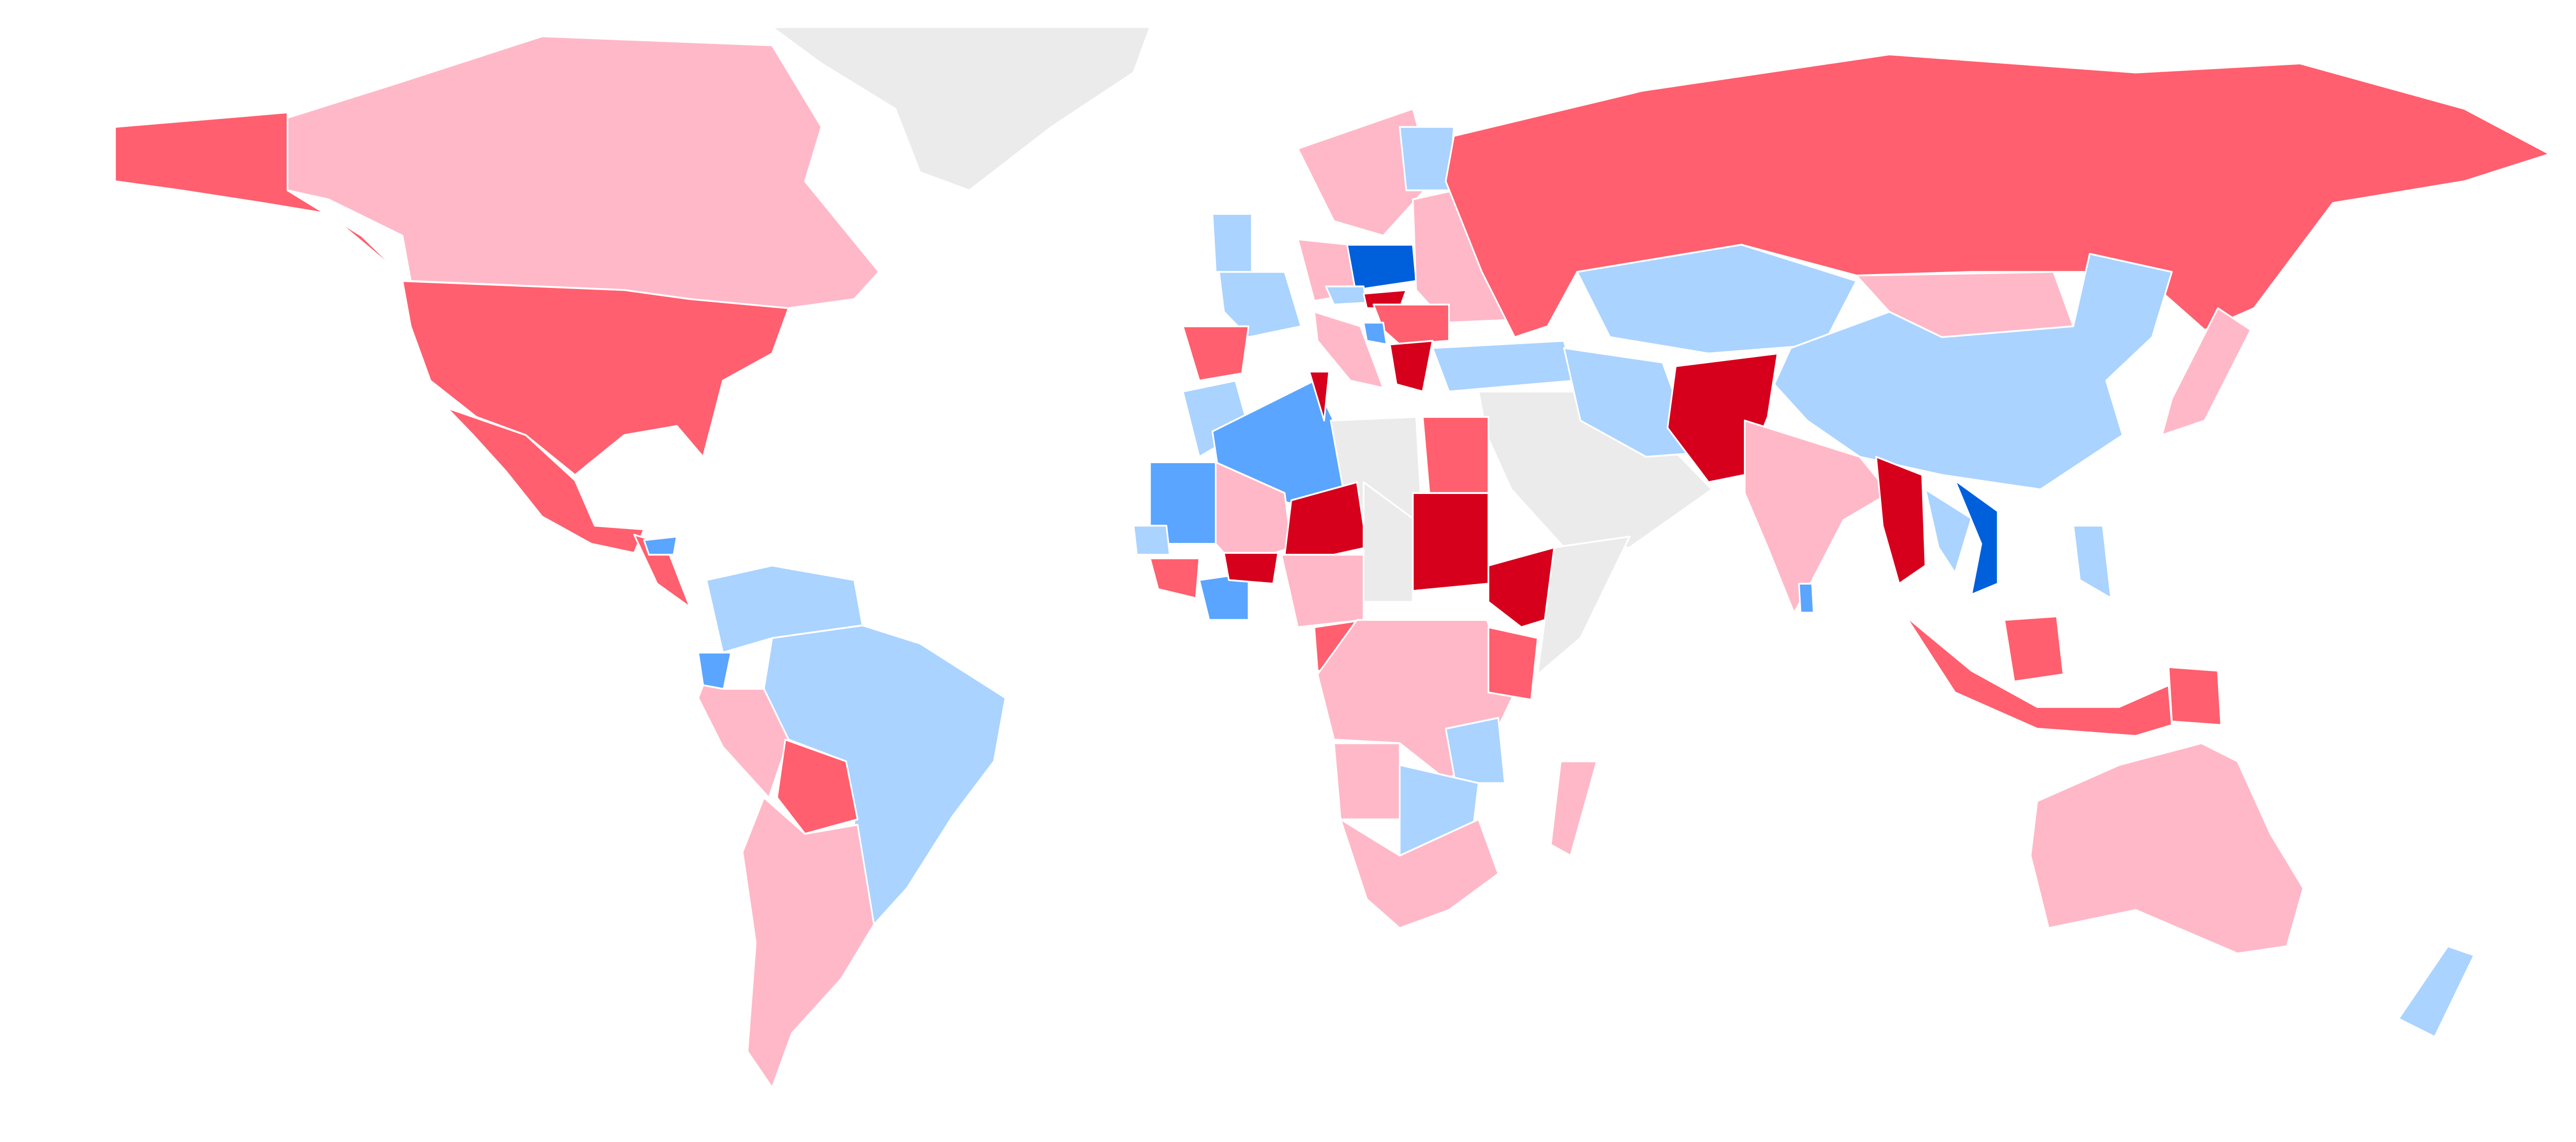 This screenshot has height=1142, width=2576. I want to click on region-somalia, so click(1584, 605).